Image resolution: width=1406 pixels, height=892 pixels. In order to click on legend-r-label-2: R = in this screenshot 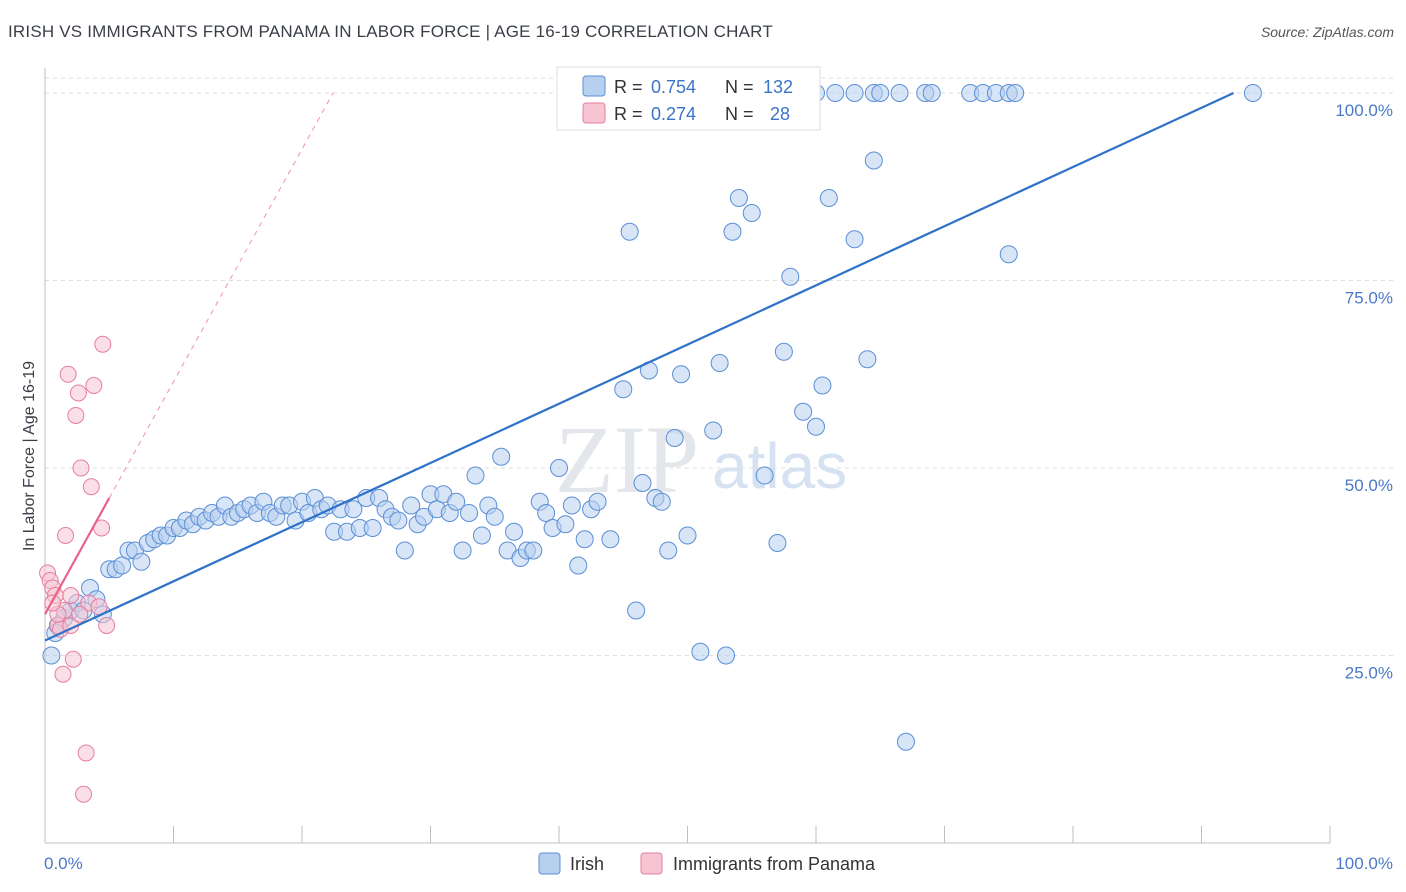, I will do `click(628, 114)`.